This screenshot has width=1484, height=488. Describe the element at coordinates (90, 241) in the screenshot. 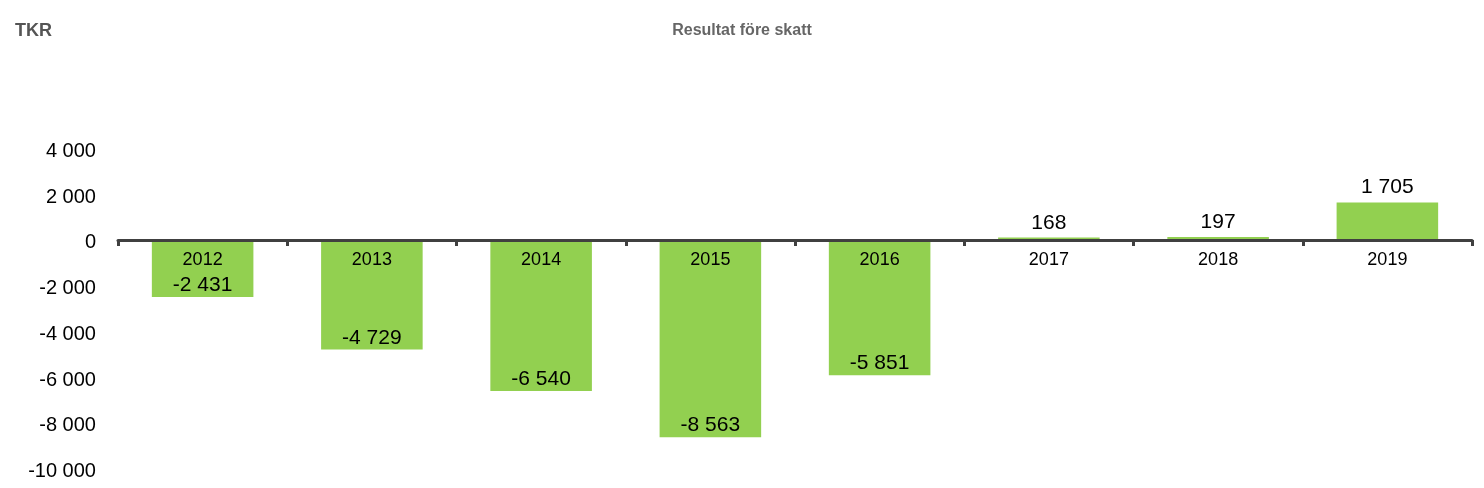

I see `y-tick-label: 0` at that location.